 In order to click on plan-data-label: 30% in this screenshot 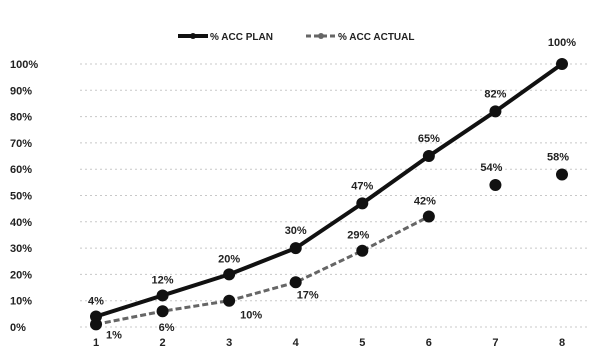, I will do `click(296, 231)`.